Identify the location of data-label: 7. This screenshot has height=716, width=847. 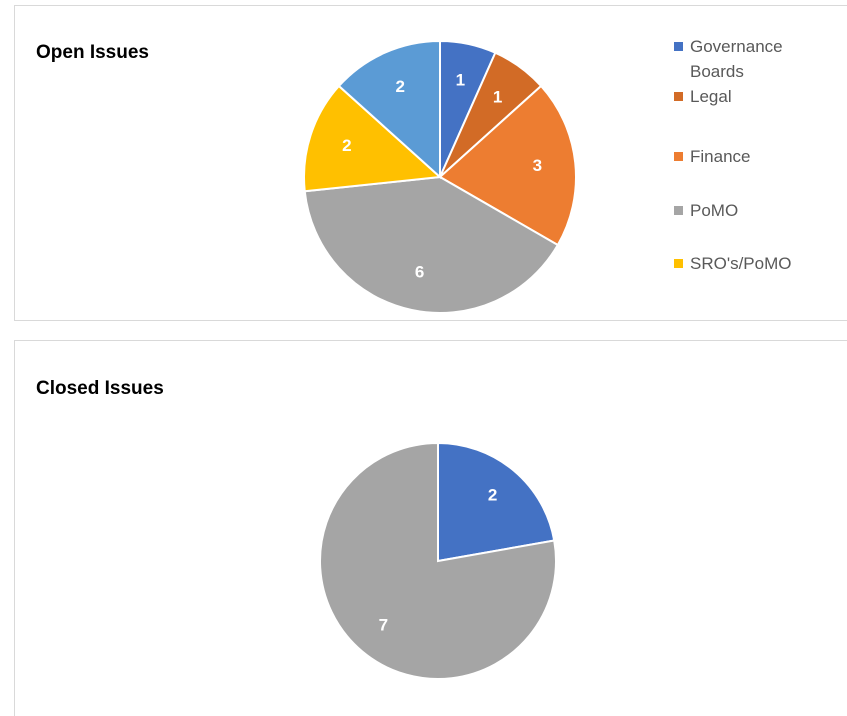
(383, 625).